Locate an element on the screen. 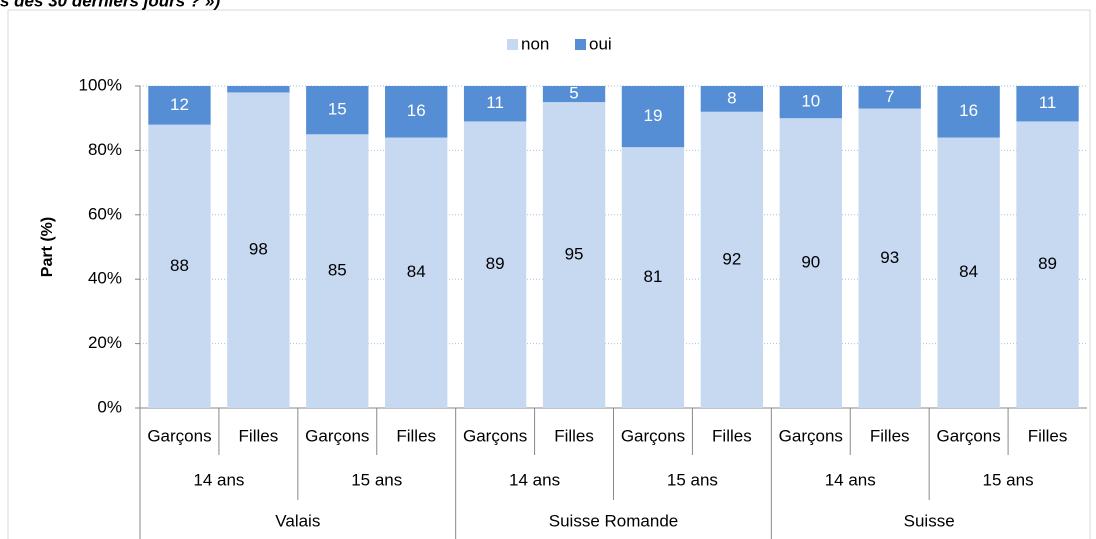  chart-title: s des 30 derniers jours ? ») is located at coordinates (110, 5).